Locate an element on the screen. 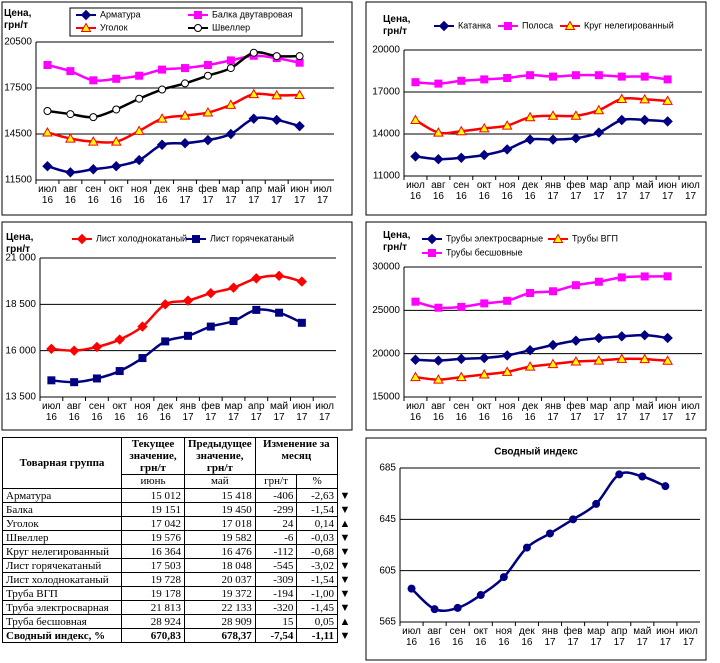  table-cell: -1,11 is located at coordinates (317, 635).